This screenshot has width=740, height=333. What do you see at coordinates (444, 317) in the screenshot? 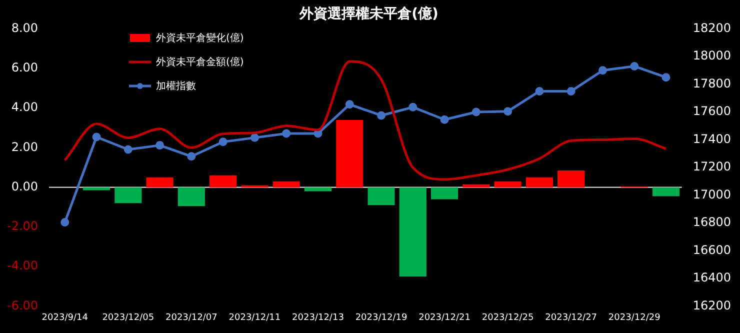
I see `x-tick-label: 2023/12/21` at bounding box center [444, 317].